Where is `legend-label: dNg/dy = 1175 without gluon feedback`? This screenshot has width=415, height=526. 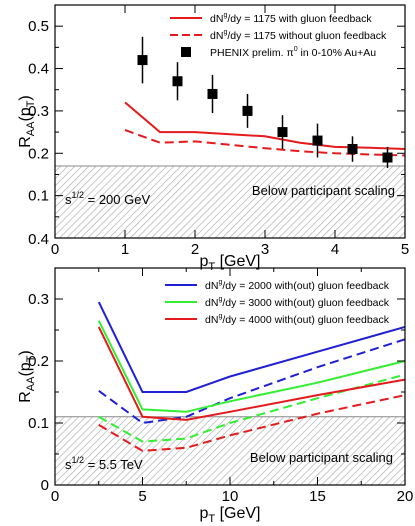 legend-label: dNg/dy = 1175 without gluon feedback is located at coordinates (298, 35).